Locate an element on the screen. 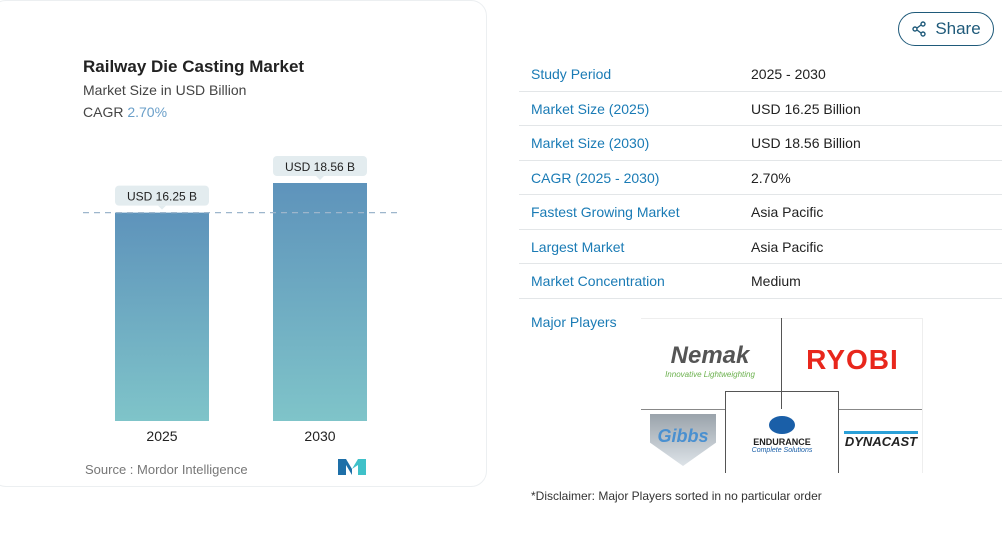 This screenshot has height=538, width=1002. row-label: Market Concentration is located at coordinates (598, 281).